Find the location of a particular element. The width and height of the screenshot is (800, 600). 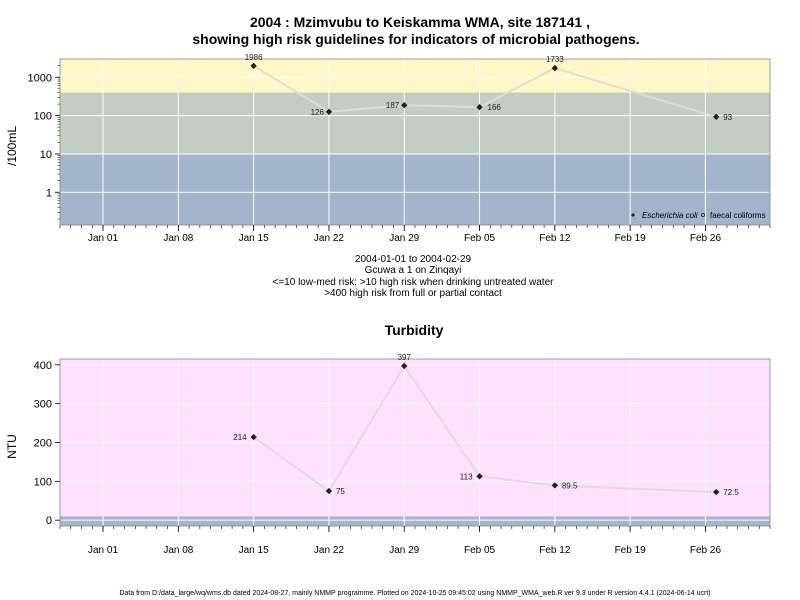

chart2-point-label-3: 113 is located at coordinates (466, 476).